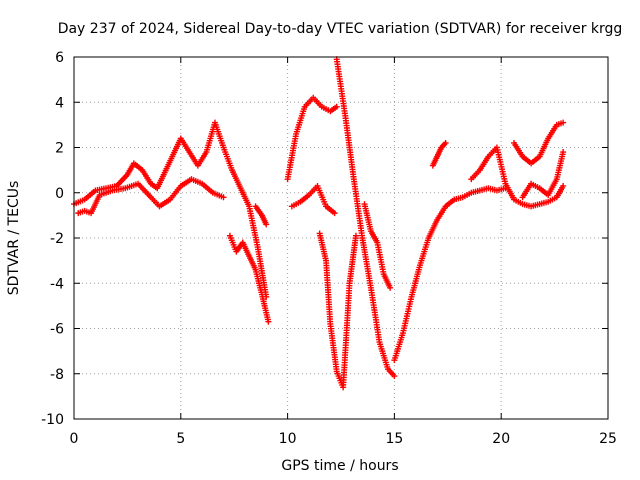 This screenshot has width=640, height=480. What do you see at coordinates (57, 375) in the screenshot?
I see `y-tick-label: -8` at bounding box center [57, 375].